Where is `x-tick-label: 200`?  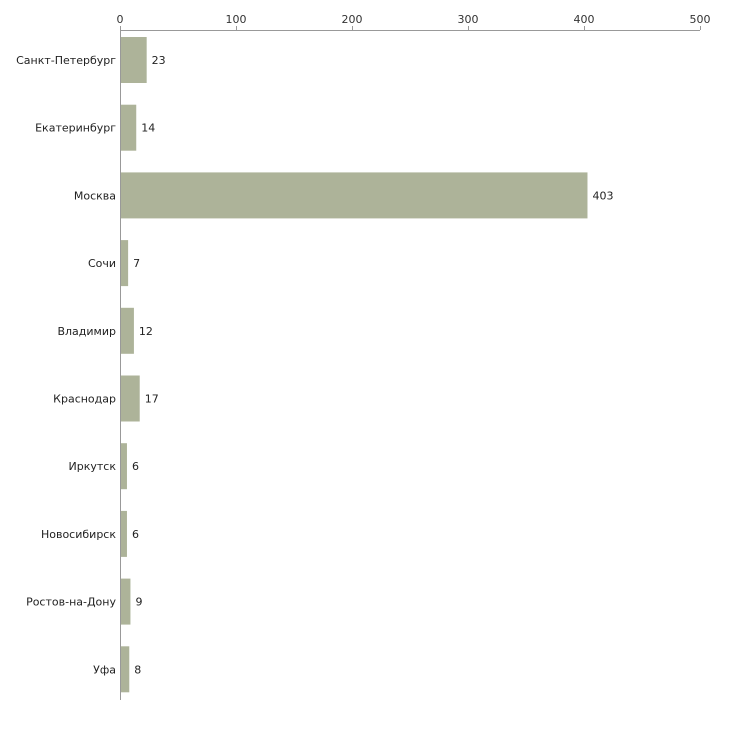 x-tick-label: 200 is located at coordinates (352, 19).